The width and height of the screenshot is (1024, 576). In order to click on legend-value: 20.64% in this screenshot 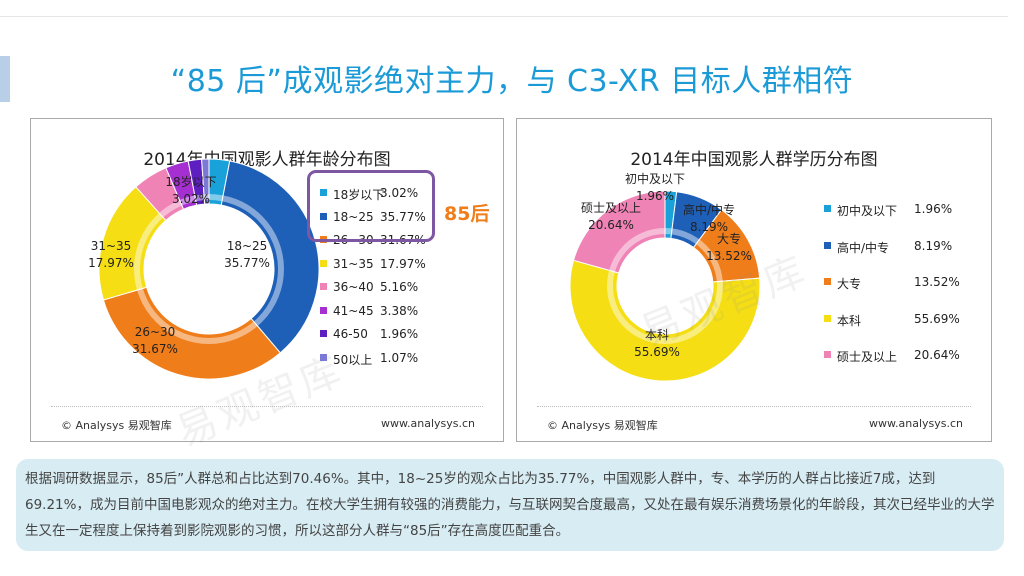, I will do `click(937, 355)`.